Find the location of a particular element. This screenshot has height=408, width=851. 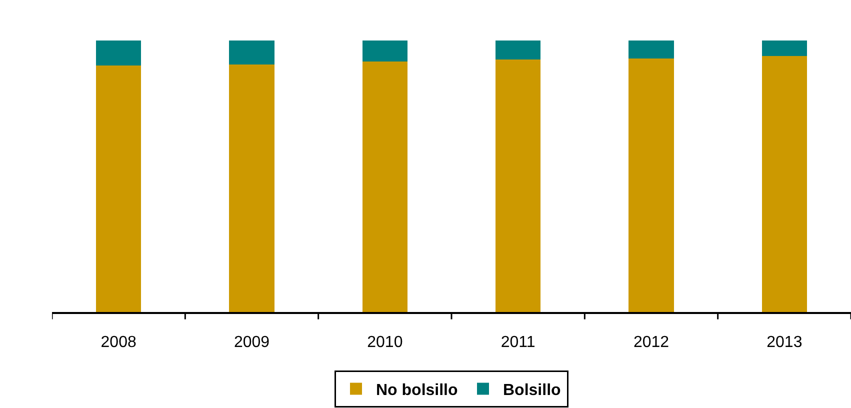

x-tick-label: 2013 is located at coordinates (784, 342).